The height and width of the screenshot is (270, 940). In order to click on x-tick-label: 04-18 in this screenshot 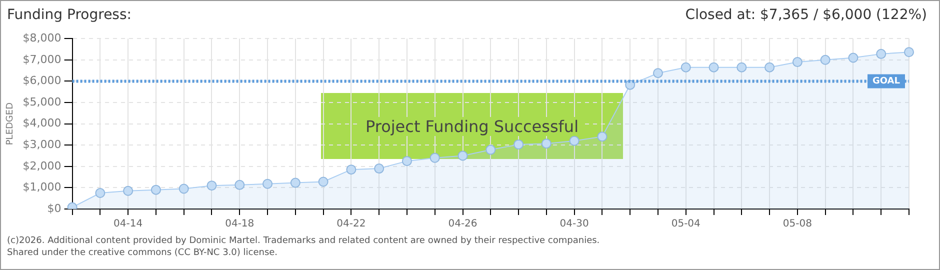, I will do `click(239, 224)`.